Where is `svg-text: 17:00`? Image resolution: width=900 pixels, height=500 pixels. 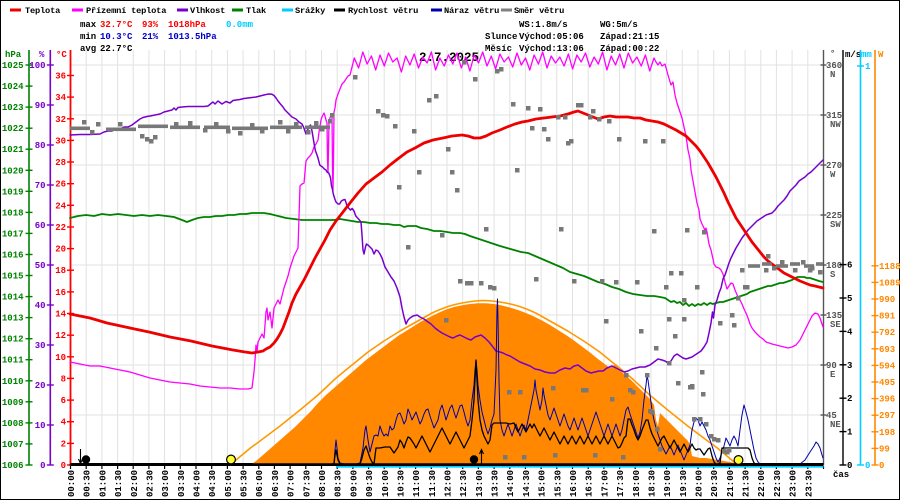
svg-text: 17:00 is located at coordinates (605, 483).